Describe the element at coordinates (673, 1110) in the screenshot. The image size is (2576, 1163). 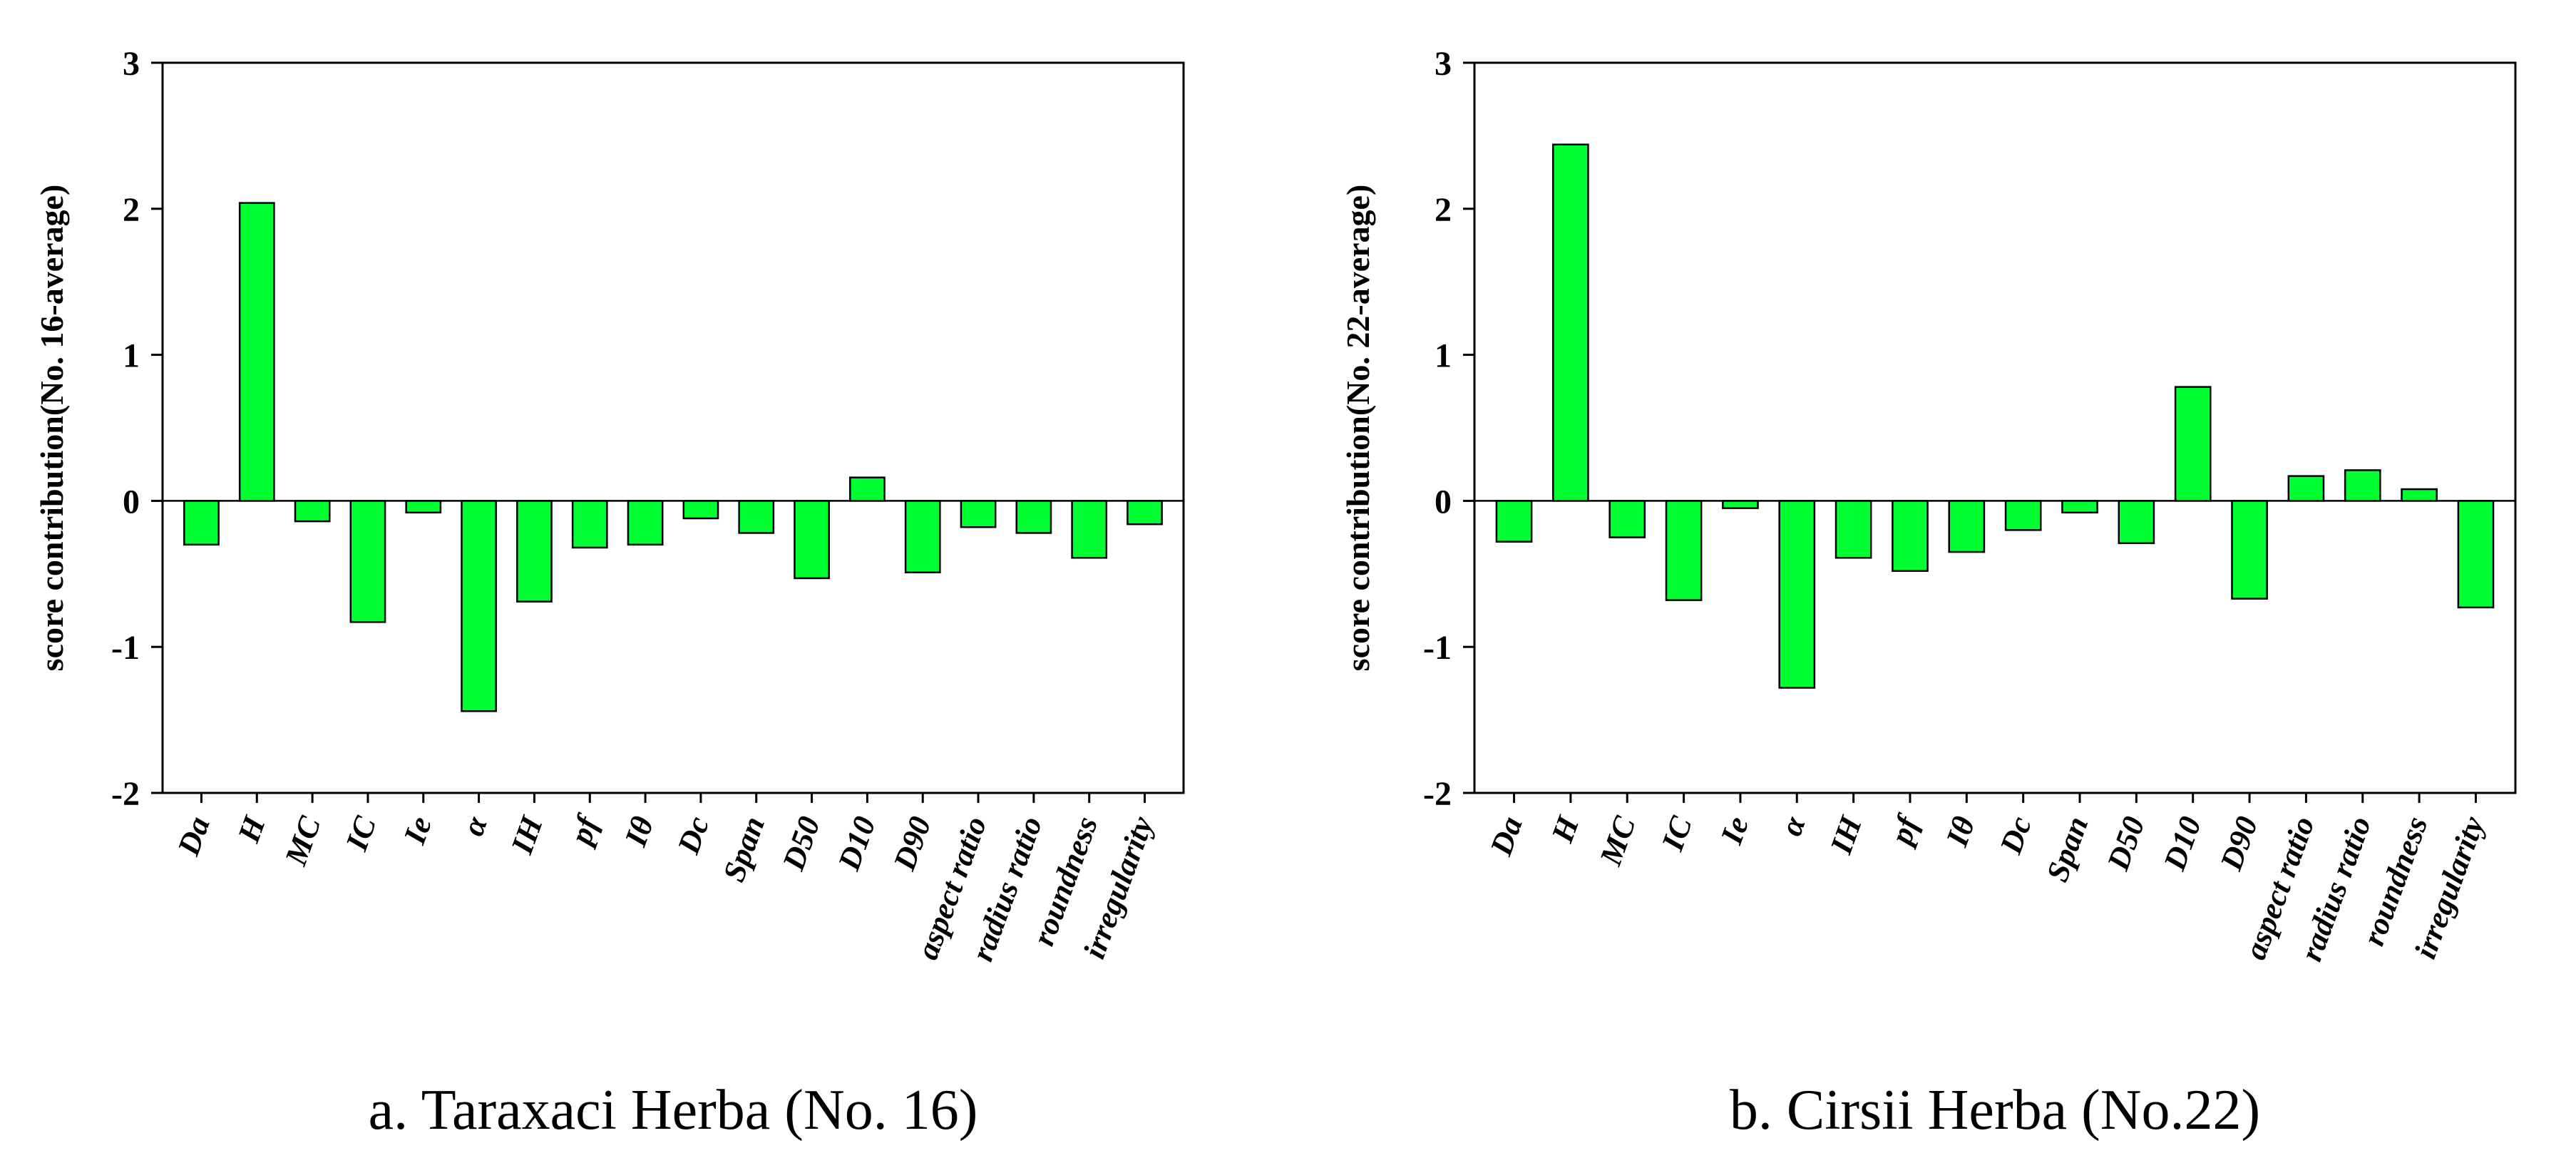
I see `panel-caption: a. Taraxaci Herba (No. 16)` at that location.